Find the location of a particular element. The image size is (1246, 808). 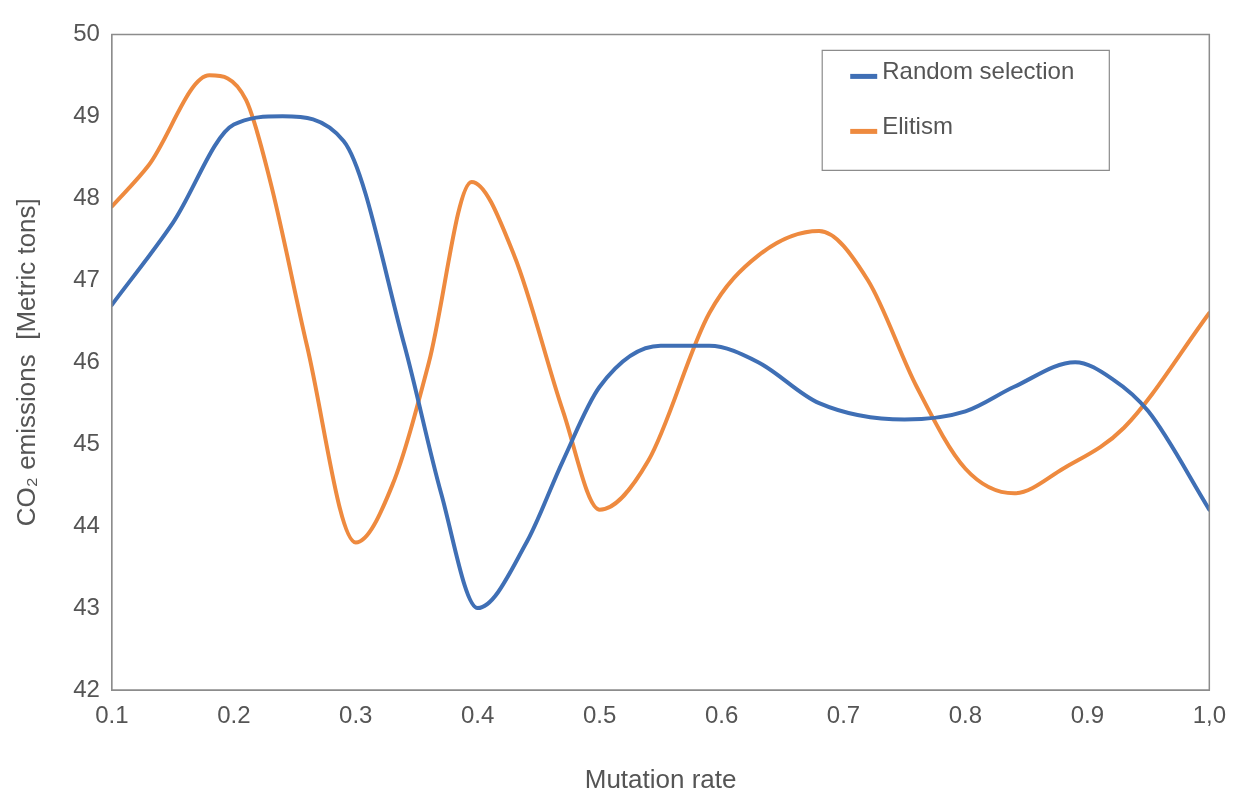

y-tick-label: 44 is located at coordinates (86, 524).